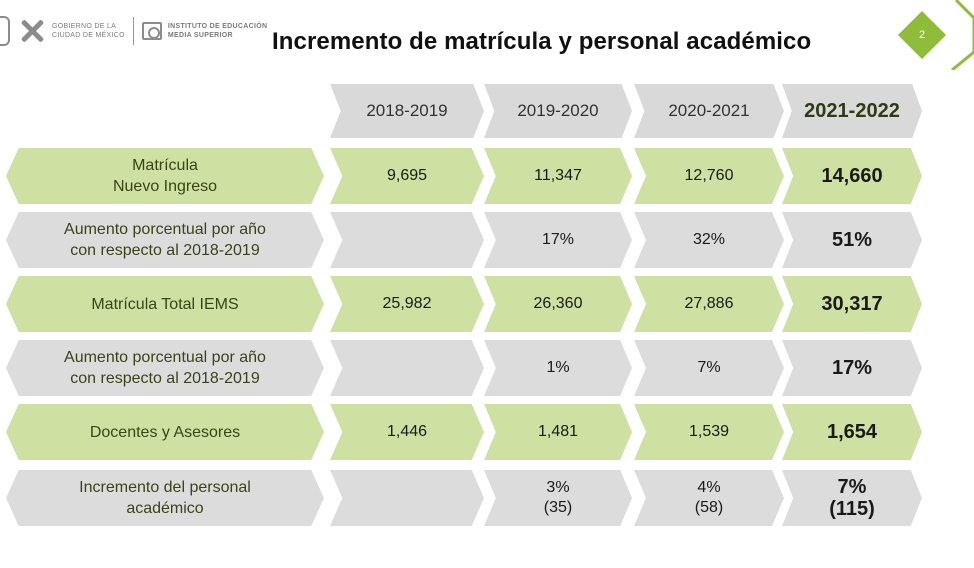 The height and width of the screenshot is (568, 974). Describe the element at coordinates (217, 31) in the screenshot. I see `iems-logo-text: INSTITUTO DE EDUCACIÓN MEDIA SUPERIOR` at that location.